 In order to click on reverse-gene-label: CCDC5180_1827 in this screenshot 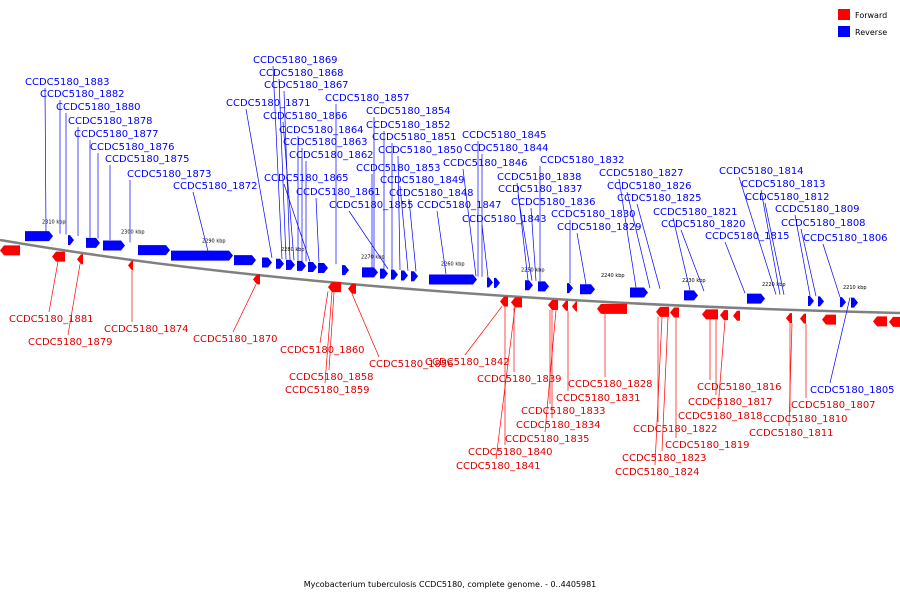, I will do `click(641, 173)`.